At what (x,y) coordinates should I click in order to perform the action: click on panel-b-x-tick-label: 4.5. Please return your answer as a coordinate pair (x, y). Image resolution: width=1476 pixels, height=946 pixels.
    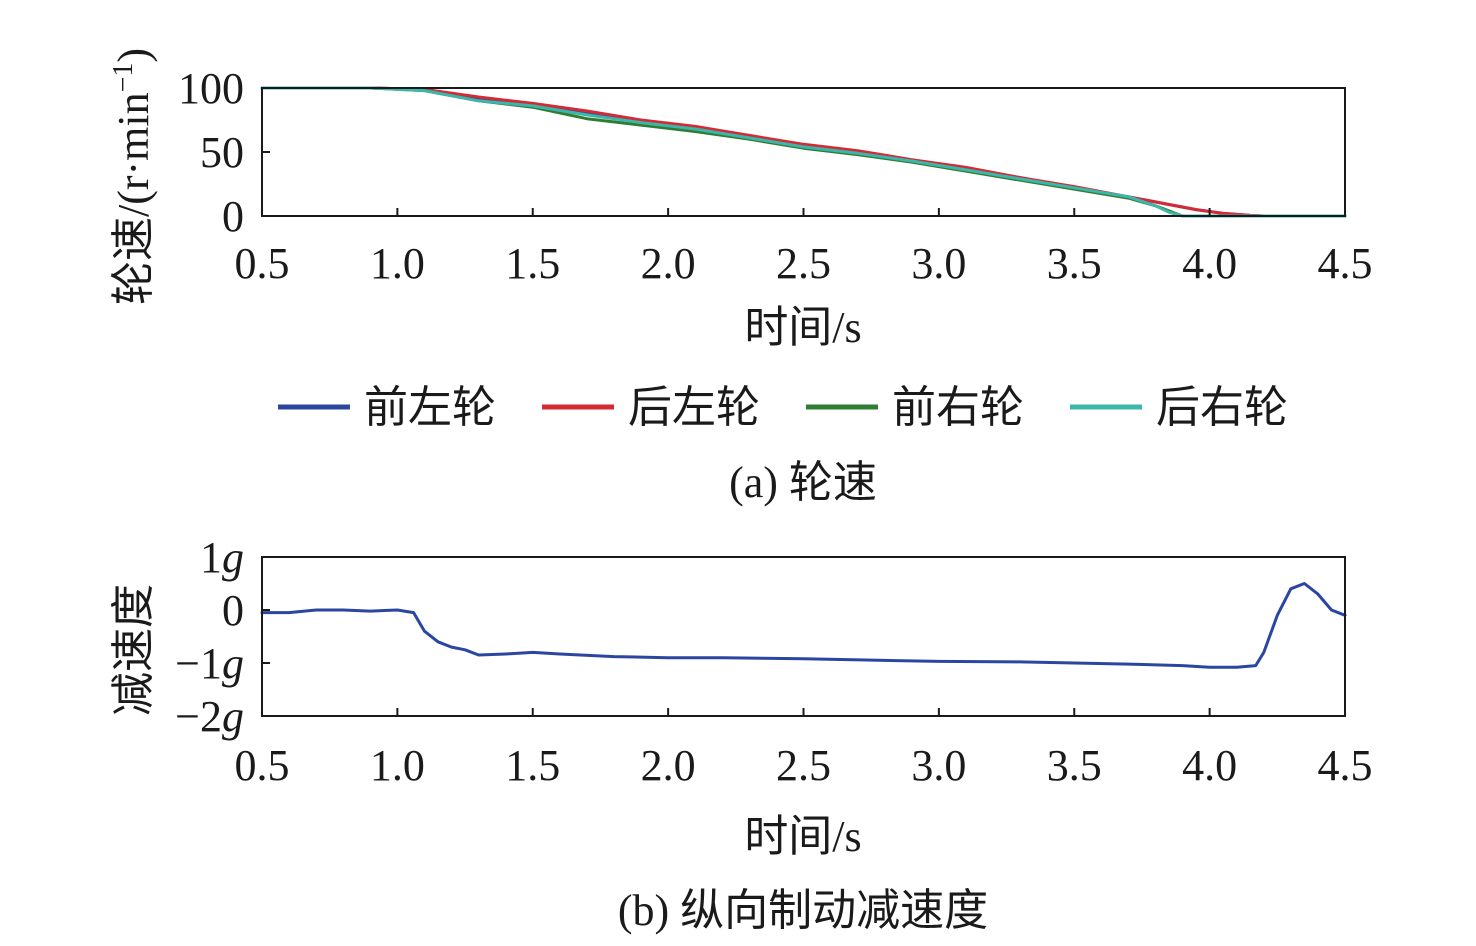
    Looking at the image, I should click on (1345, 765).